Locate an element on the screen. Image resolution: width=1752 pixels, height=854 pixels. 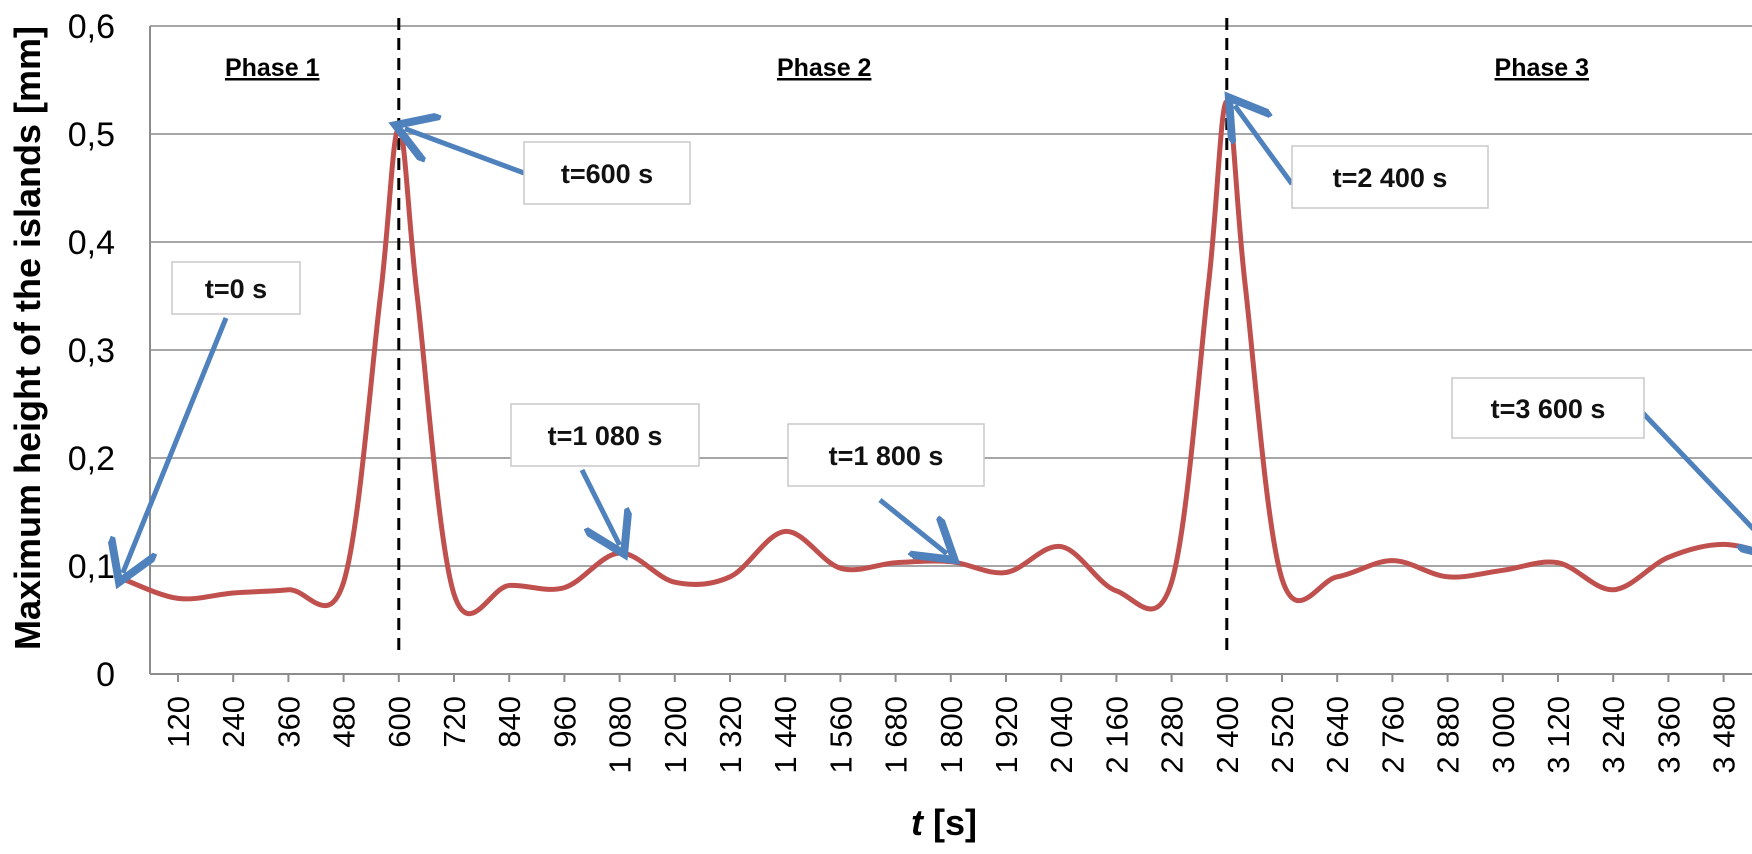
x-axis-title: t [s] is located at coordinates (944, 822).